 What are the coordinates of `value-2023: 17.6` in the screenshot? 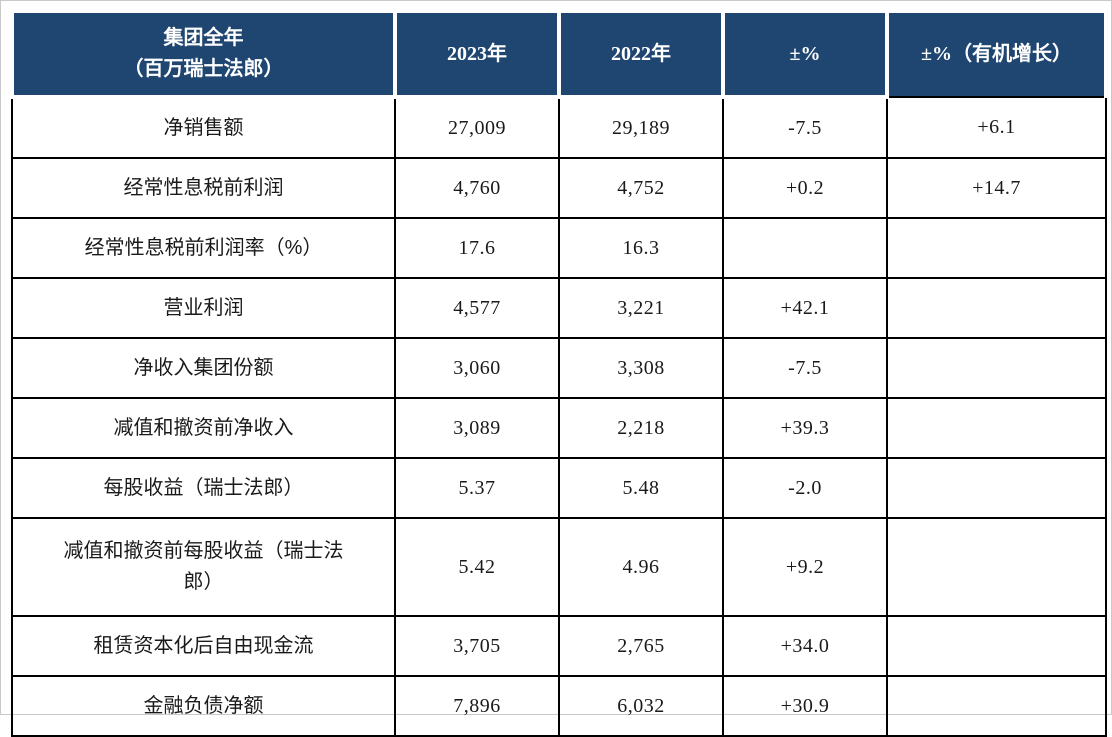 It's located at (477, 248).